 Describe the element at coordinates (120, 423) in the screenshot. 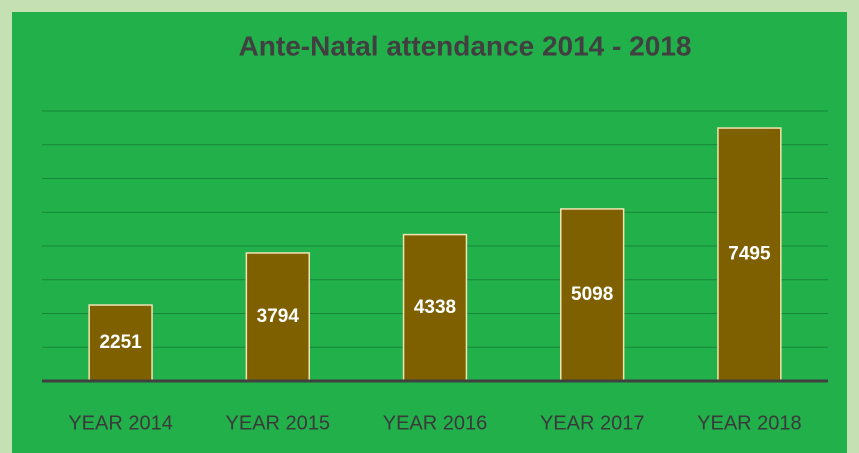

I see `x-tick-label: YEAR 2014` at that location.